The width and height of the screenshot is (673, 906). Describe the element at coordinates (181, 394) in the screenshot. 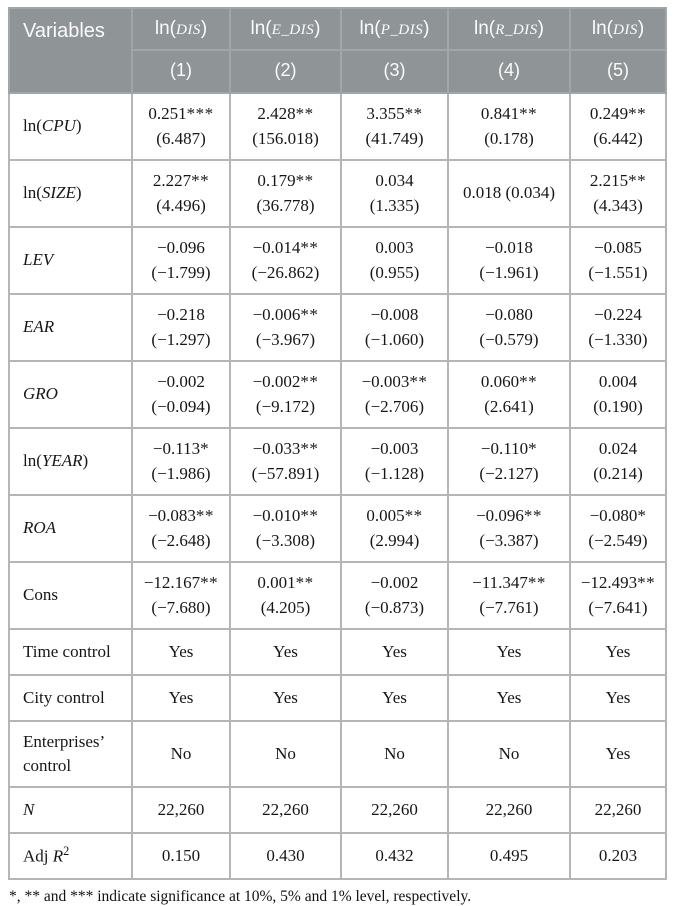

I see `data-cell: −0.002 (−0.094)` at that location.